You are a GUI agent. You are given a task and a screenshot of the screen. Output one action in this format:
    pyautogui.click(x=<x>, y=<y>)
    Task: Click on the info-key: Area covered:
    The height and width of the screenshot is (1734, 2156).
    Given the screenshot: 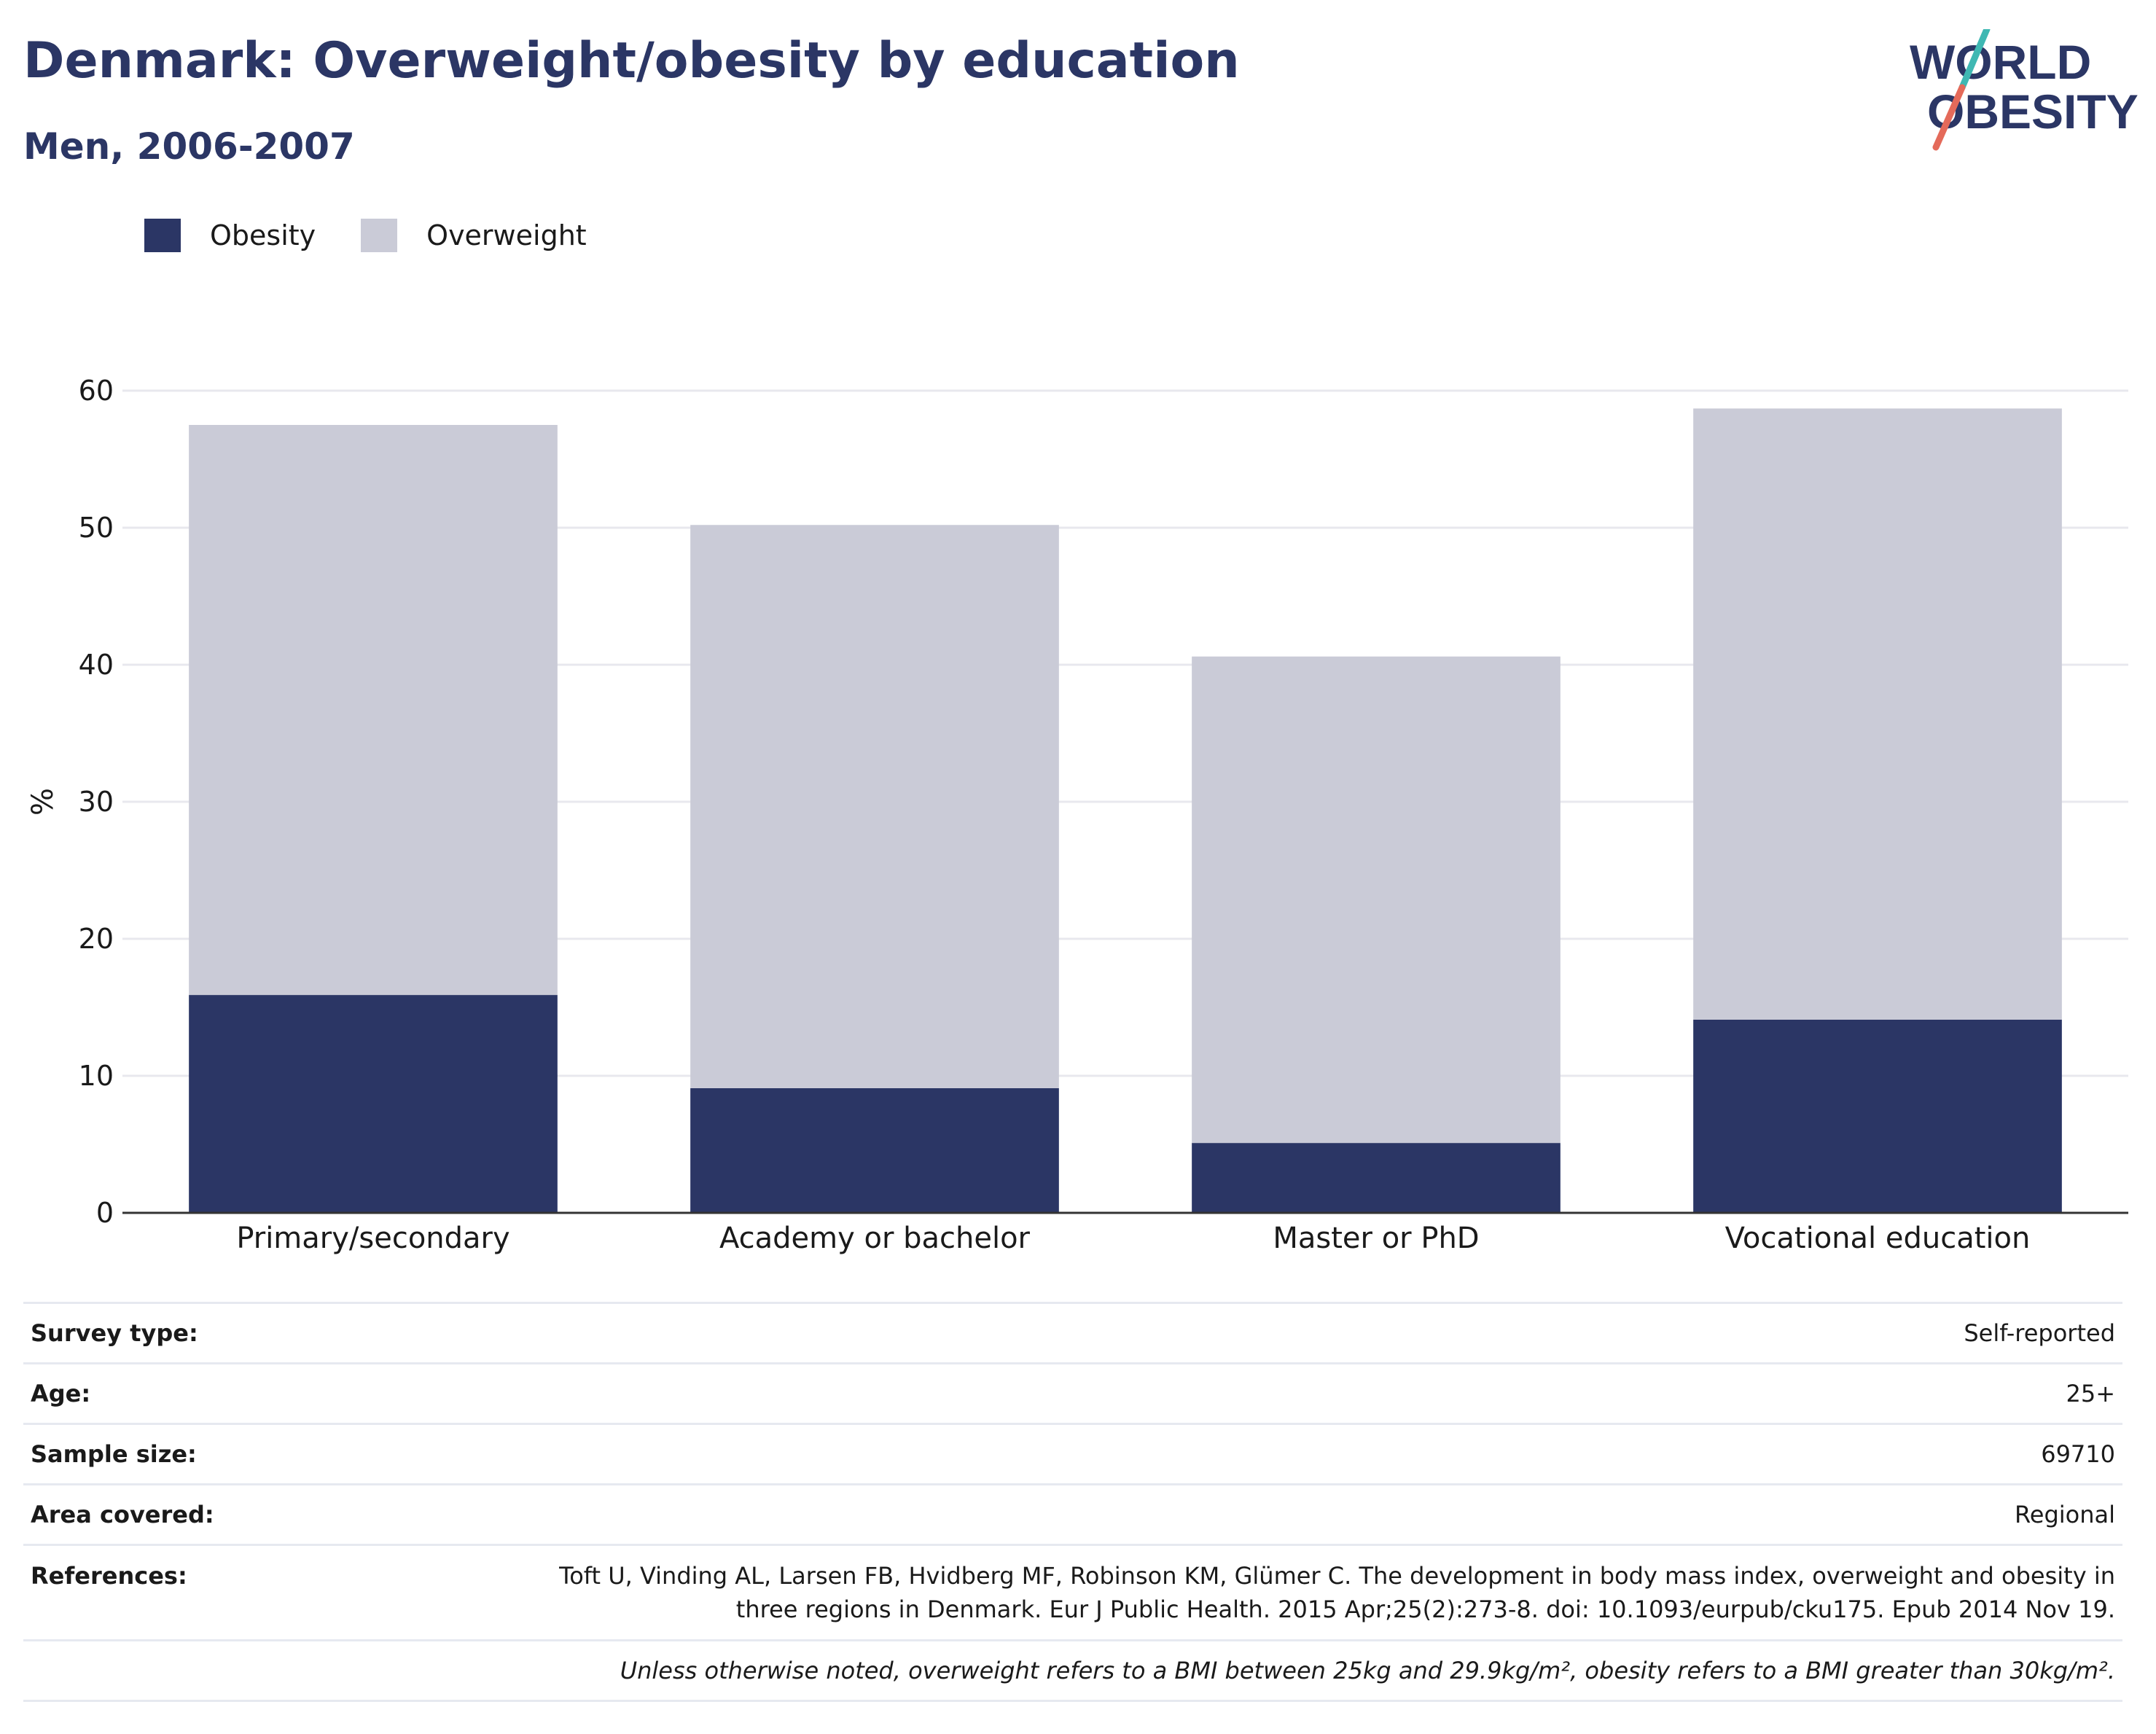 What is the action you would take?
    pyautogui.click(x=176, y=1514)
    